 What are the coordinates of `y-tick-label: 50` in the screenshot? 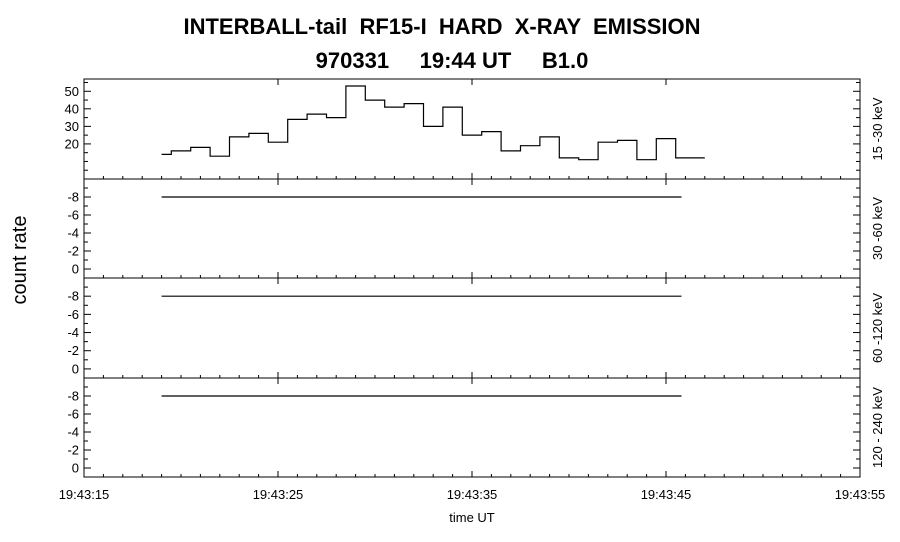 It's located at (72, 91).